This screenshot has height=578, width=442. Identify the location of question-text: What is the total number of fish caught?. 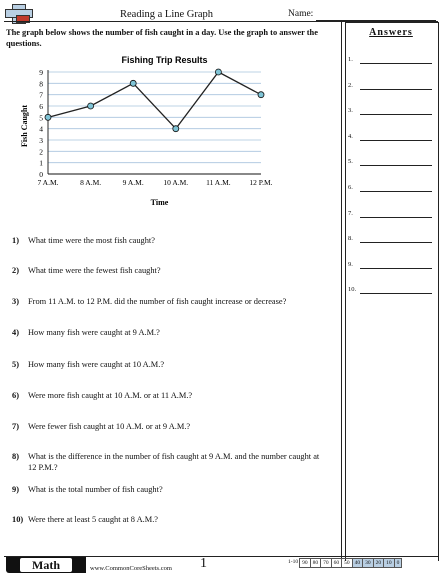
(95, 489).